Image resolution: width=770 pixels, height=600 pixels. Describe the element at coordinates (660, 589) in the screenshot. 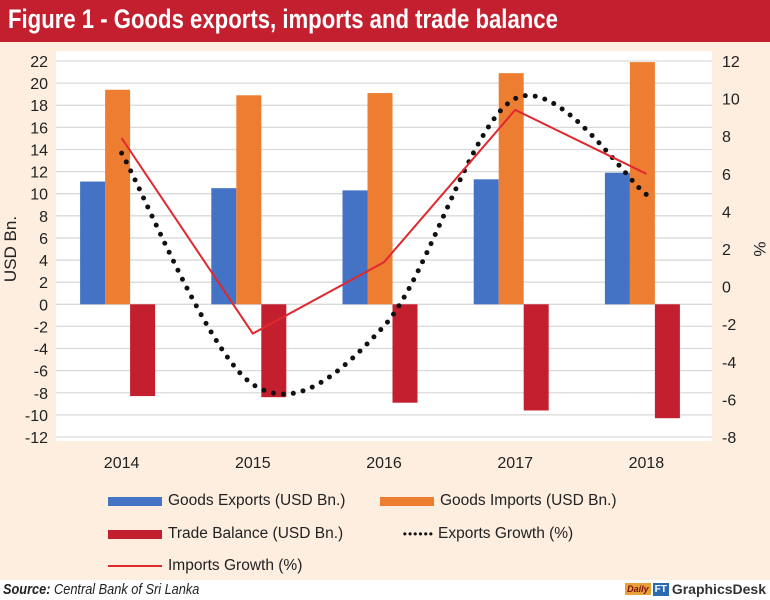

I see `logo-ft: FT` at that location.